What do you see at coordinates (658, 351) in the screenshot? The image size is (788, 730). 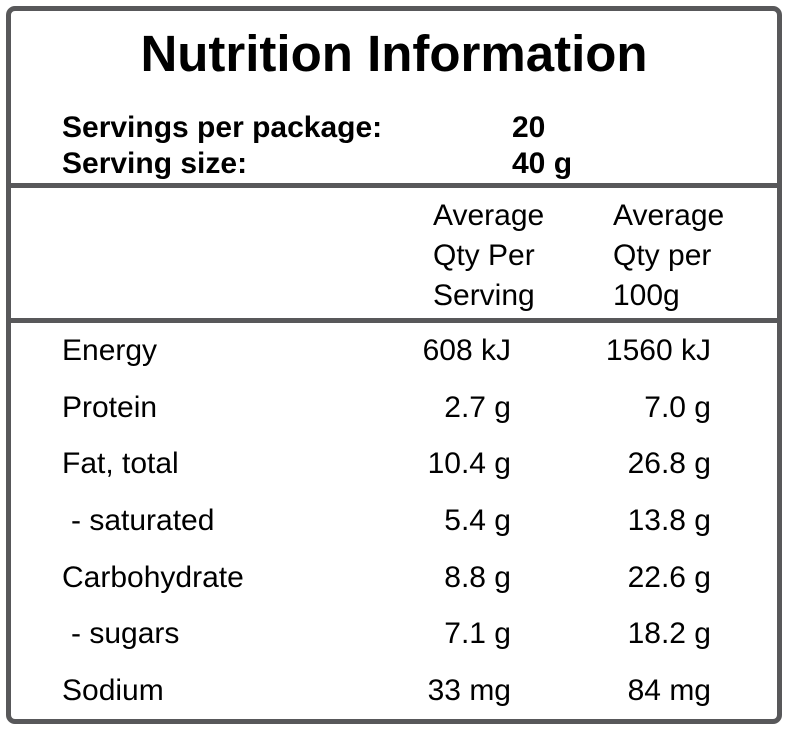 I see `per-100g-value: 1560 kJ` at bounding box center [658, 351].